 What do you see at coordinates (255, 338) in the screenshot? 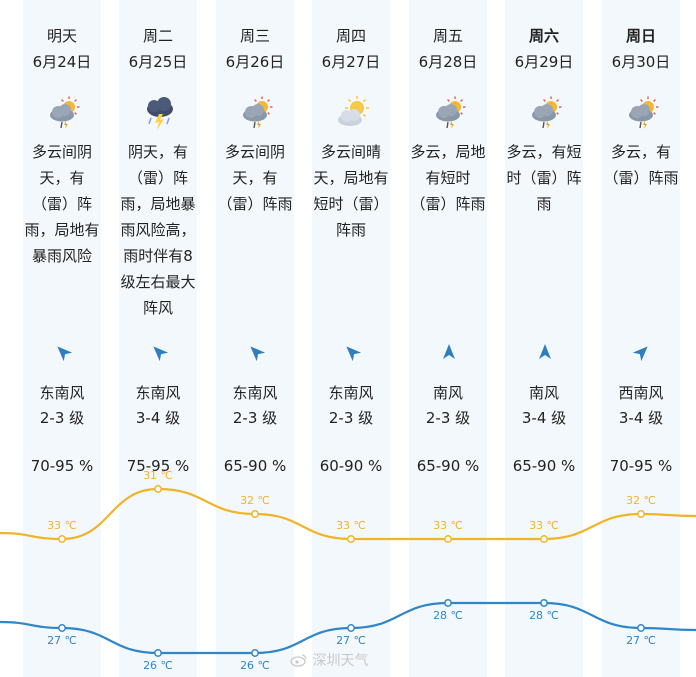
I see `day-column: 周三 6月26日多云间阴 天，有 （雷）阵雨东南风 2-3 级 65-90 %` at bounding box center [255, 338].